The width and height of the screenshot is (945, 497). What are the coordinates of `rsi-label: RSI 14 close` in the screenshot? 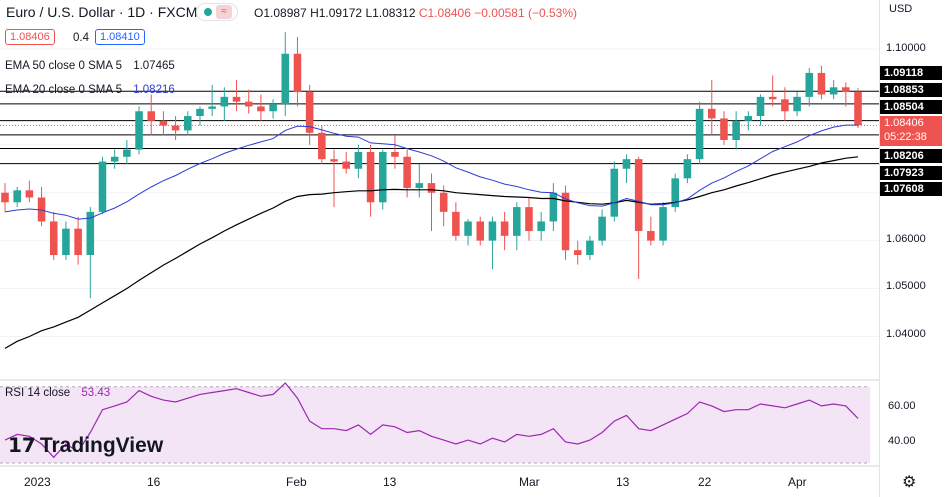 It's located at (38, 393).